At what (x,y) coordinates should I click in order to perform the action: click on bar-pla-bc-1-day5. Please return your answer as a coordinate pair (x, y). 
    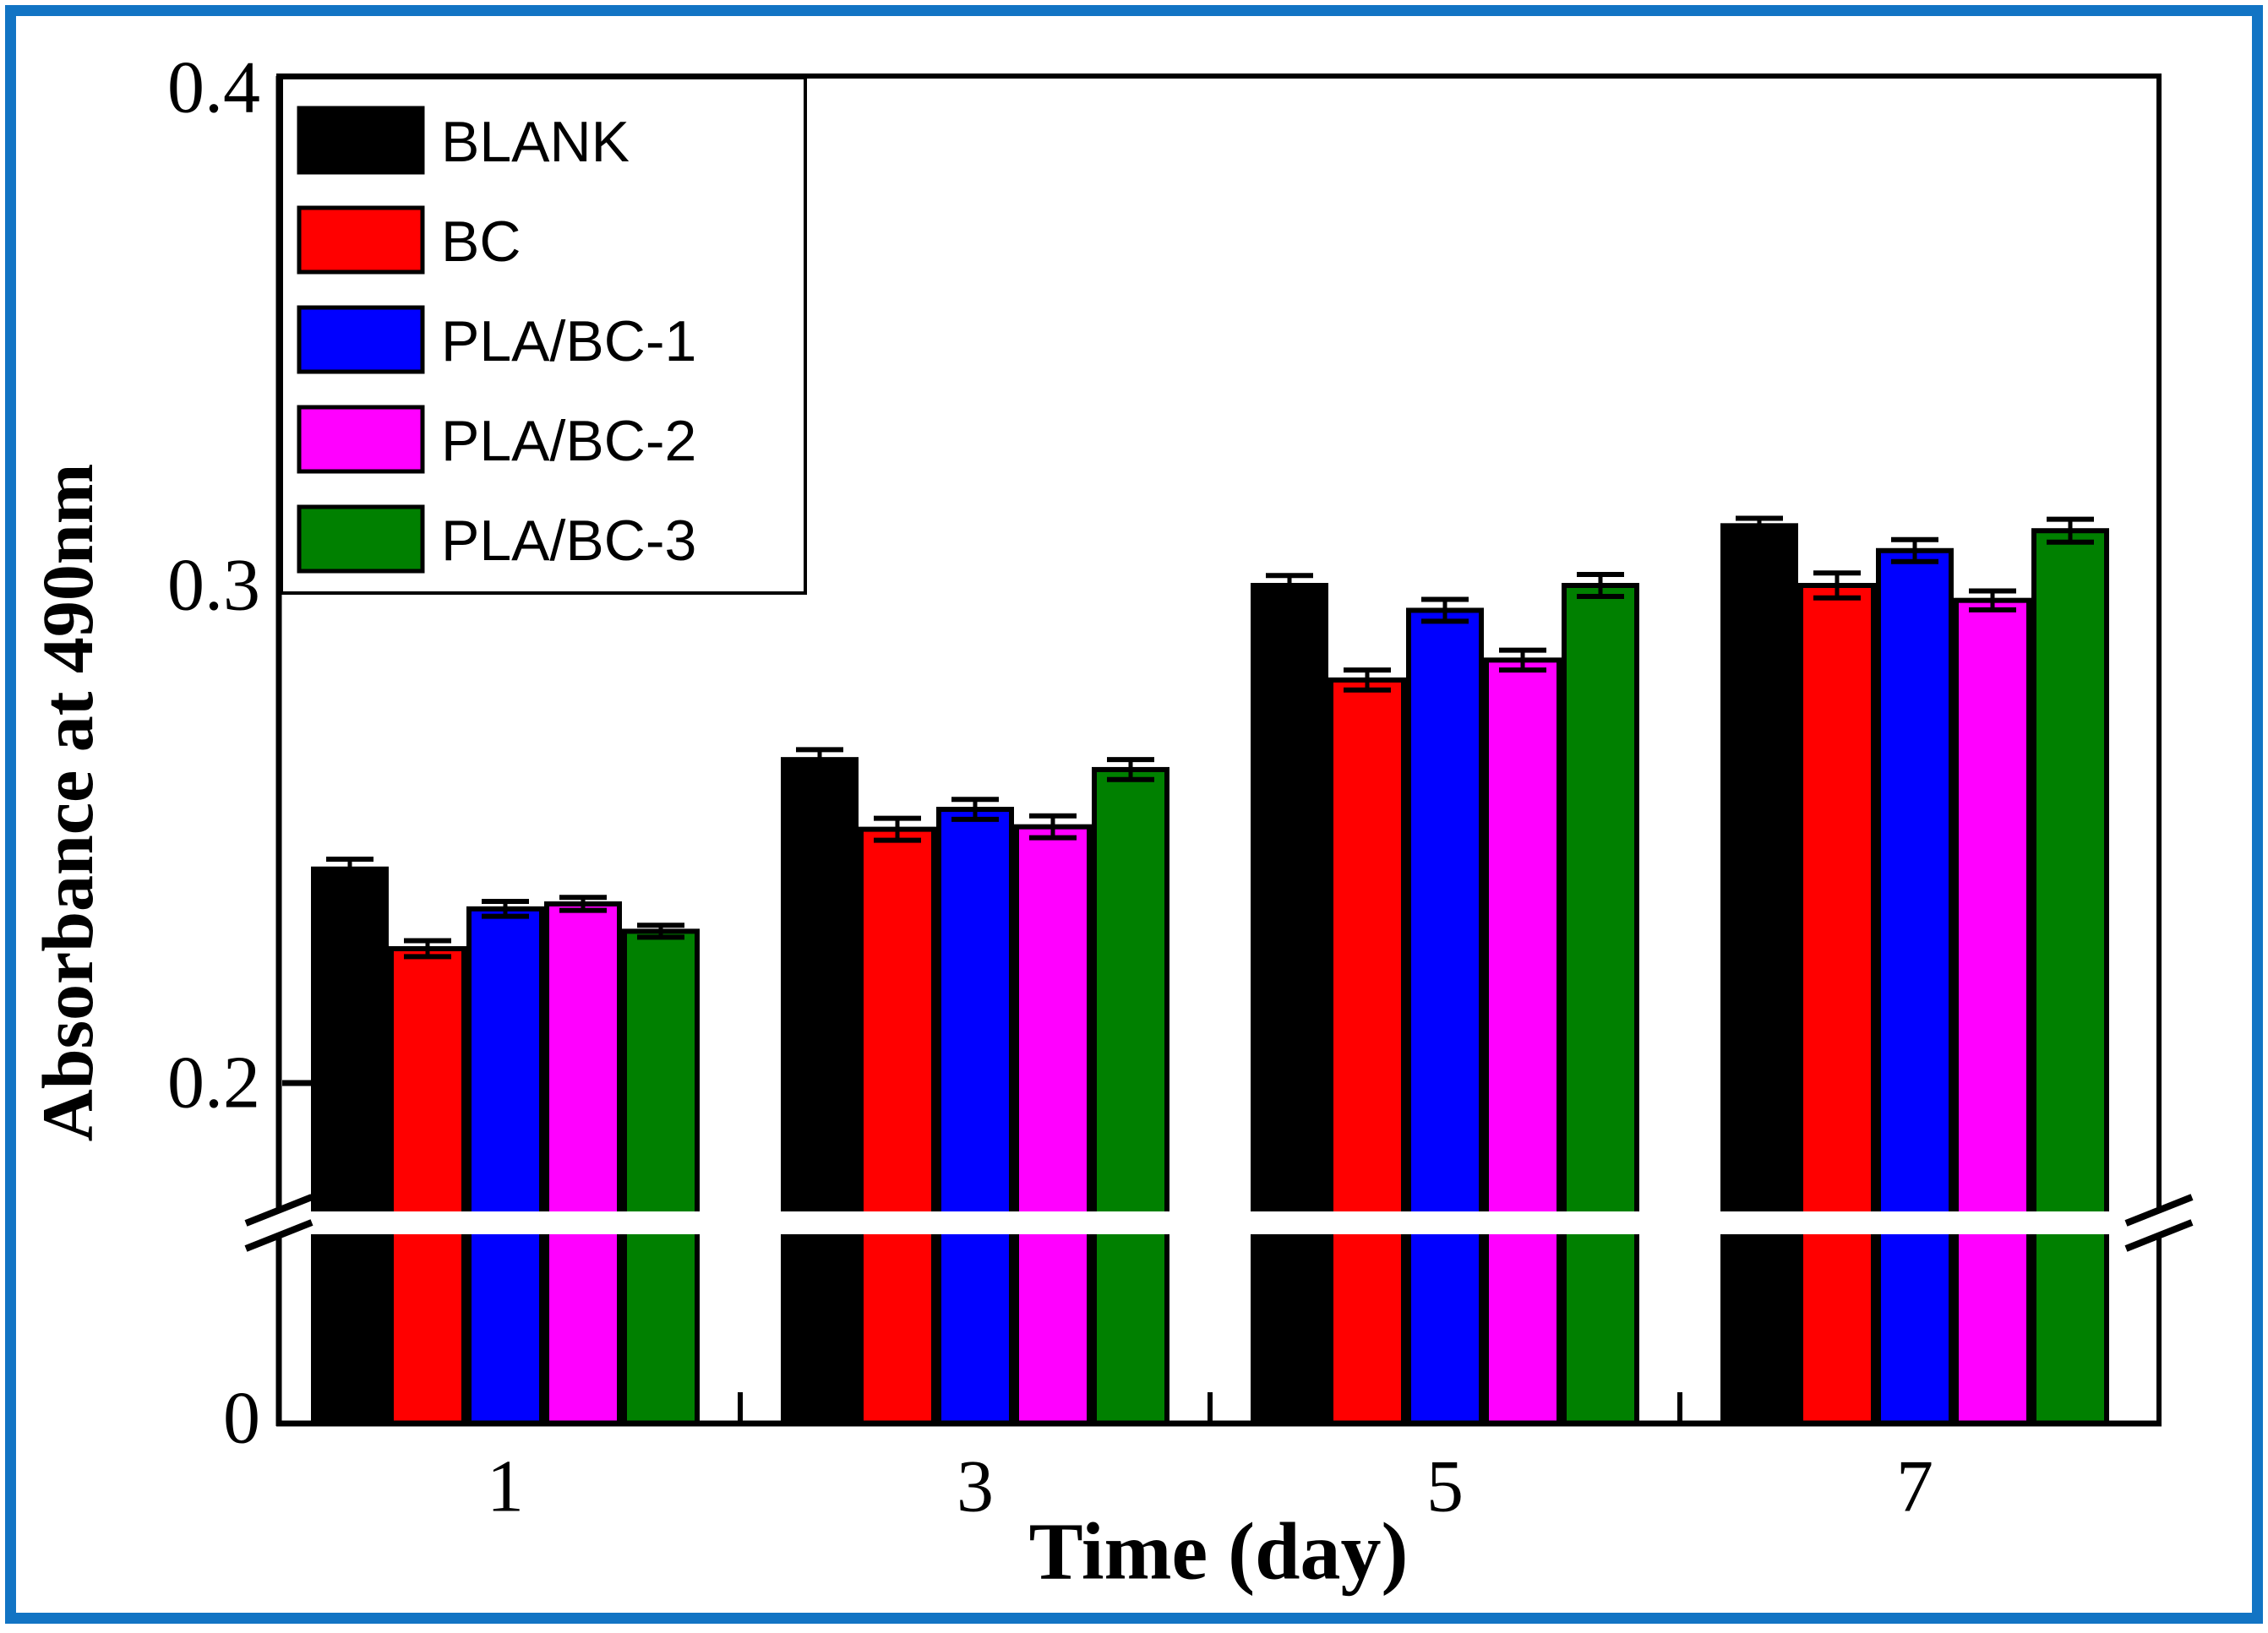
    Looking at the image, I should click on (1445, 1016).